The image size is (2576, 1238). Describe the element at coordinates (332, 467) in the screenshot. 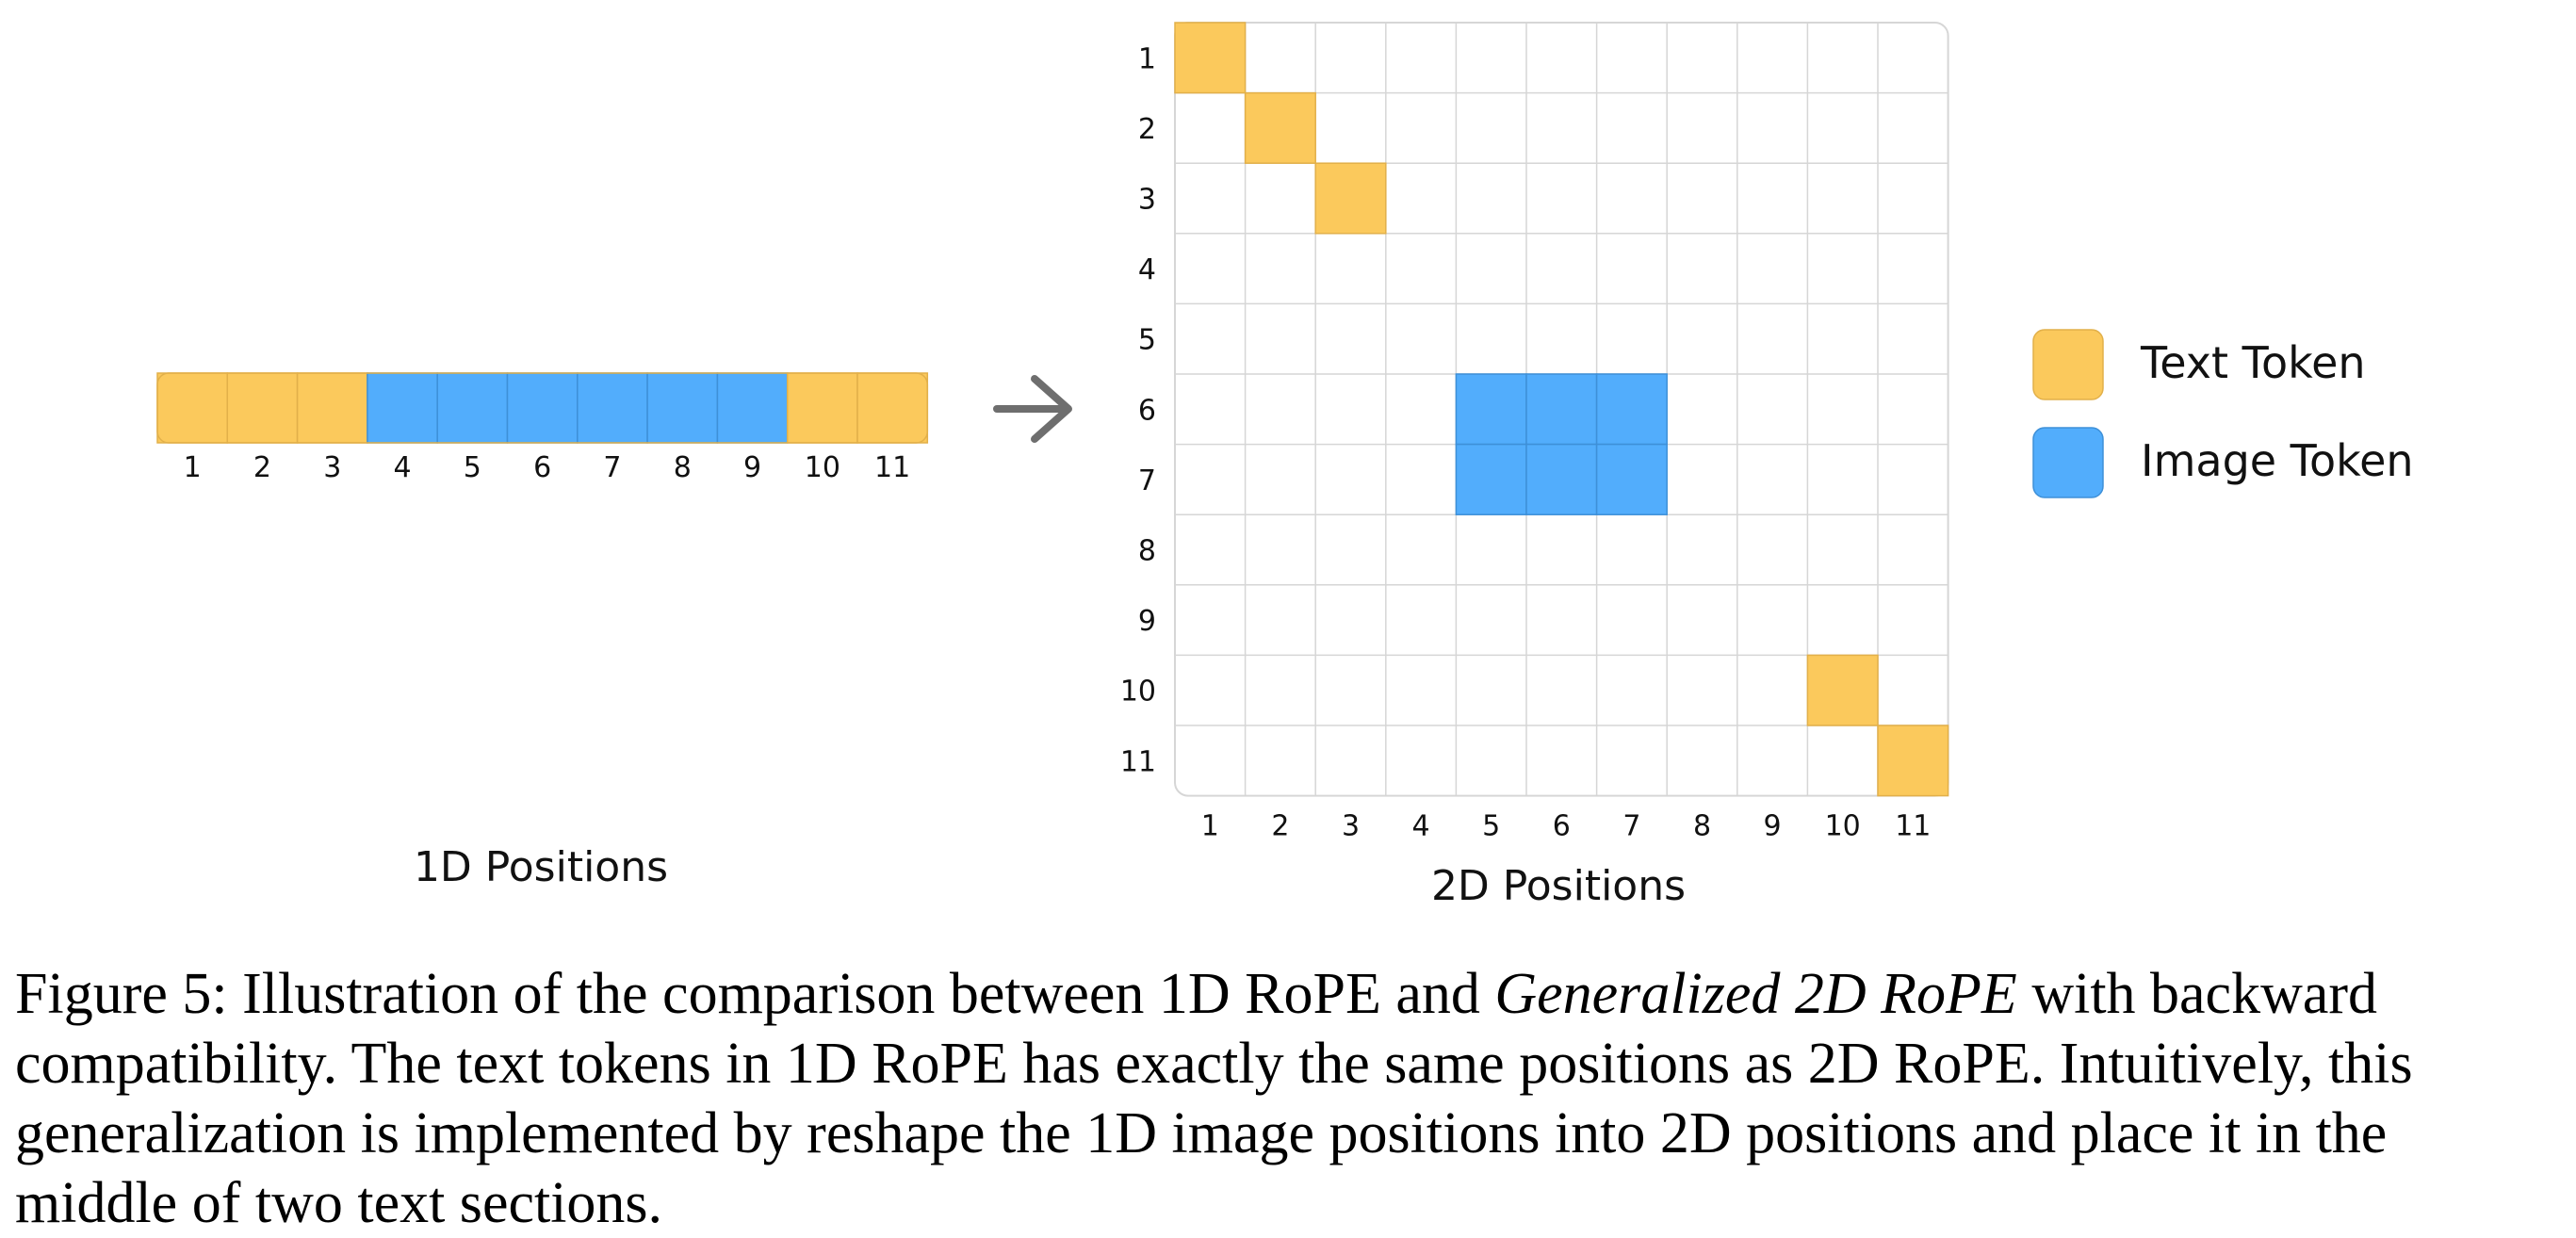

I see `tick-1d: 3` at that location.